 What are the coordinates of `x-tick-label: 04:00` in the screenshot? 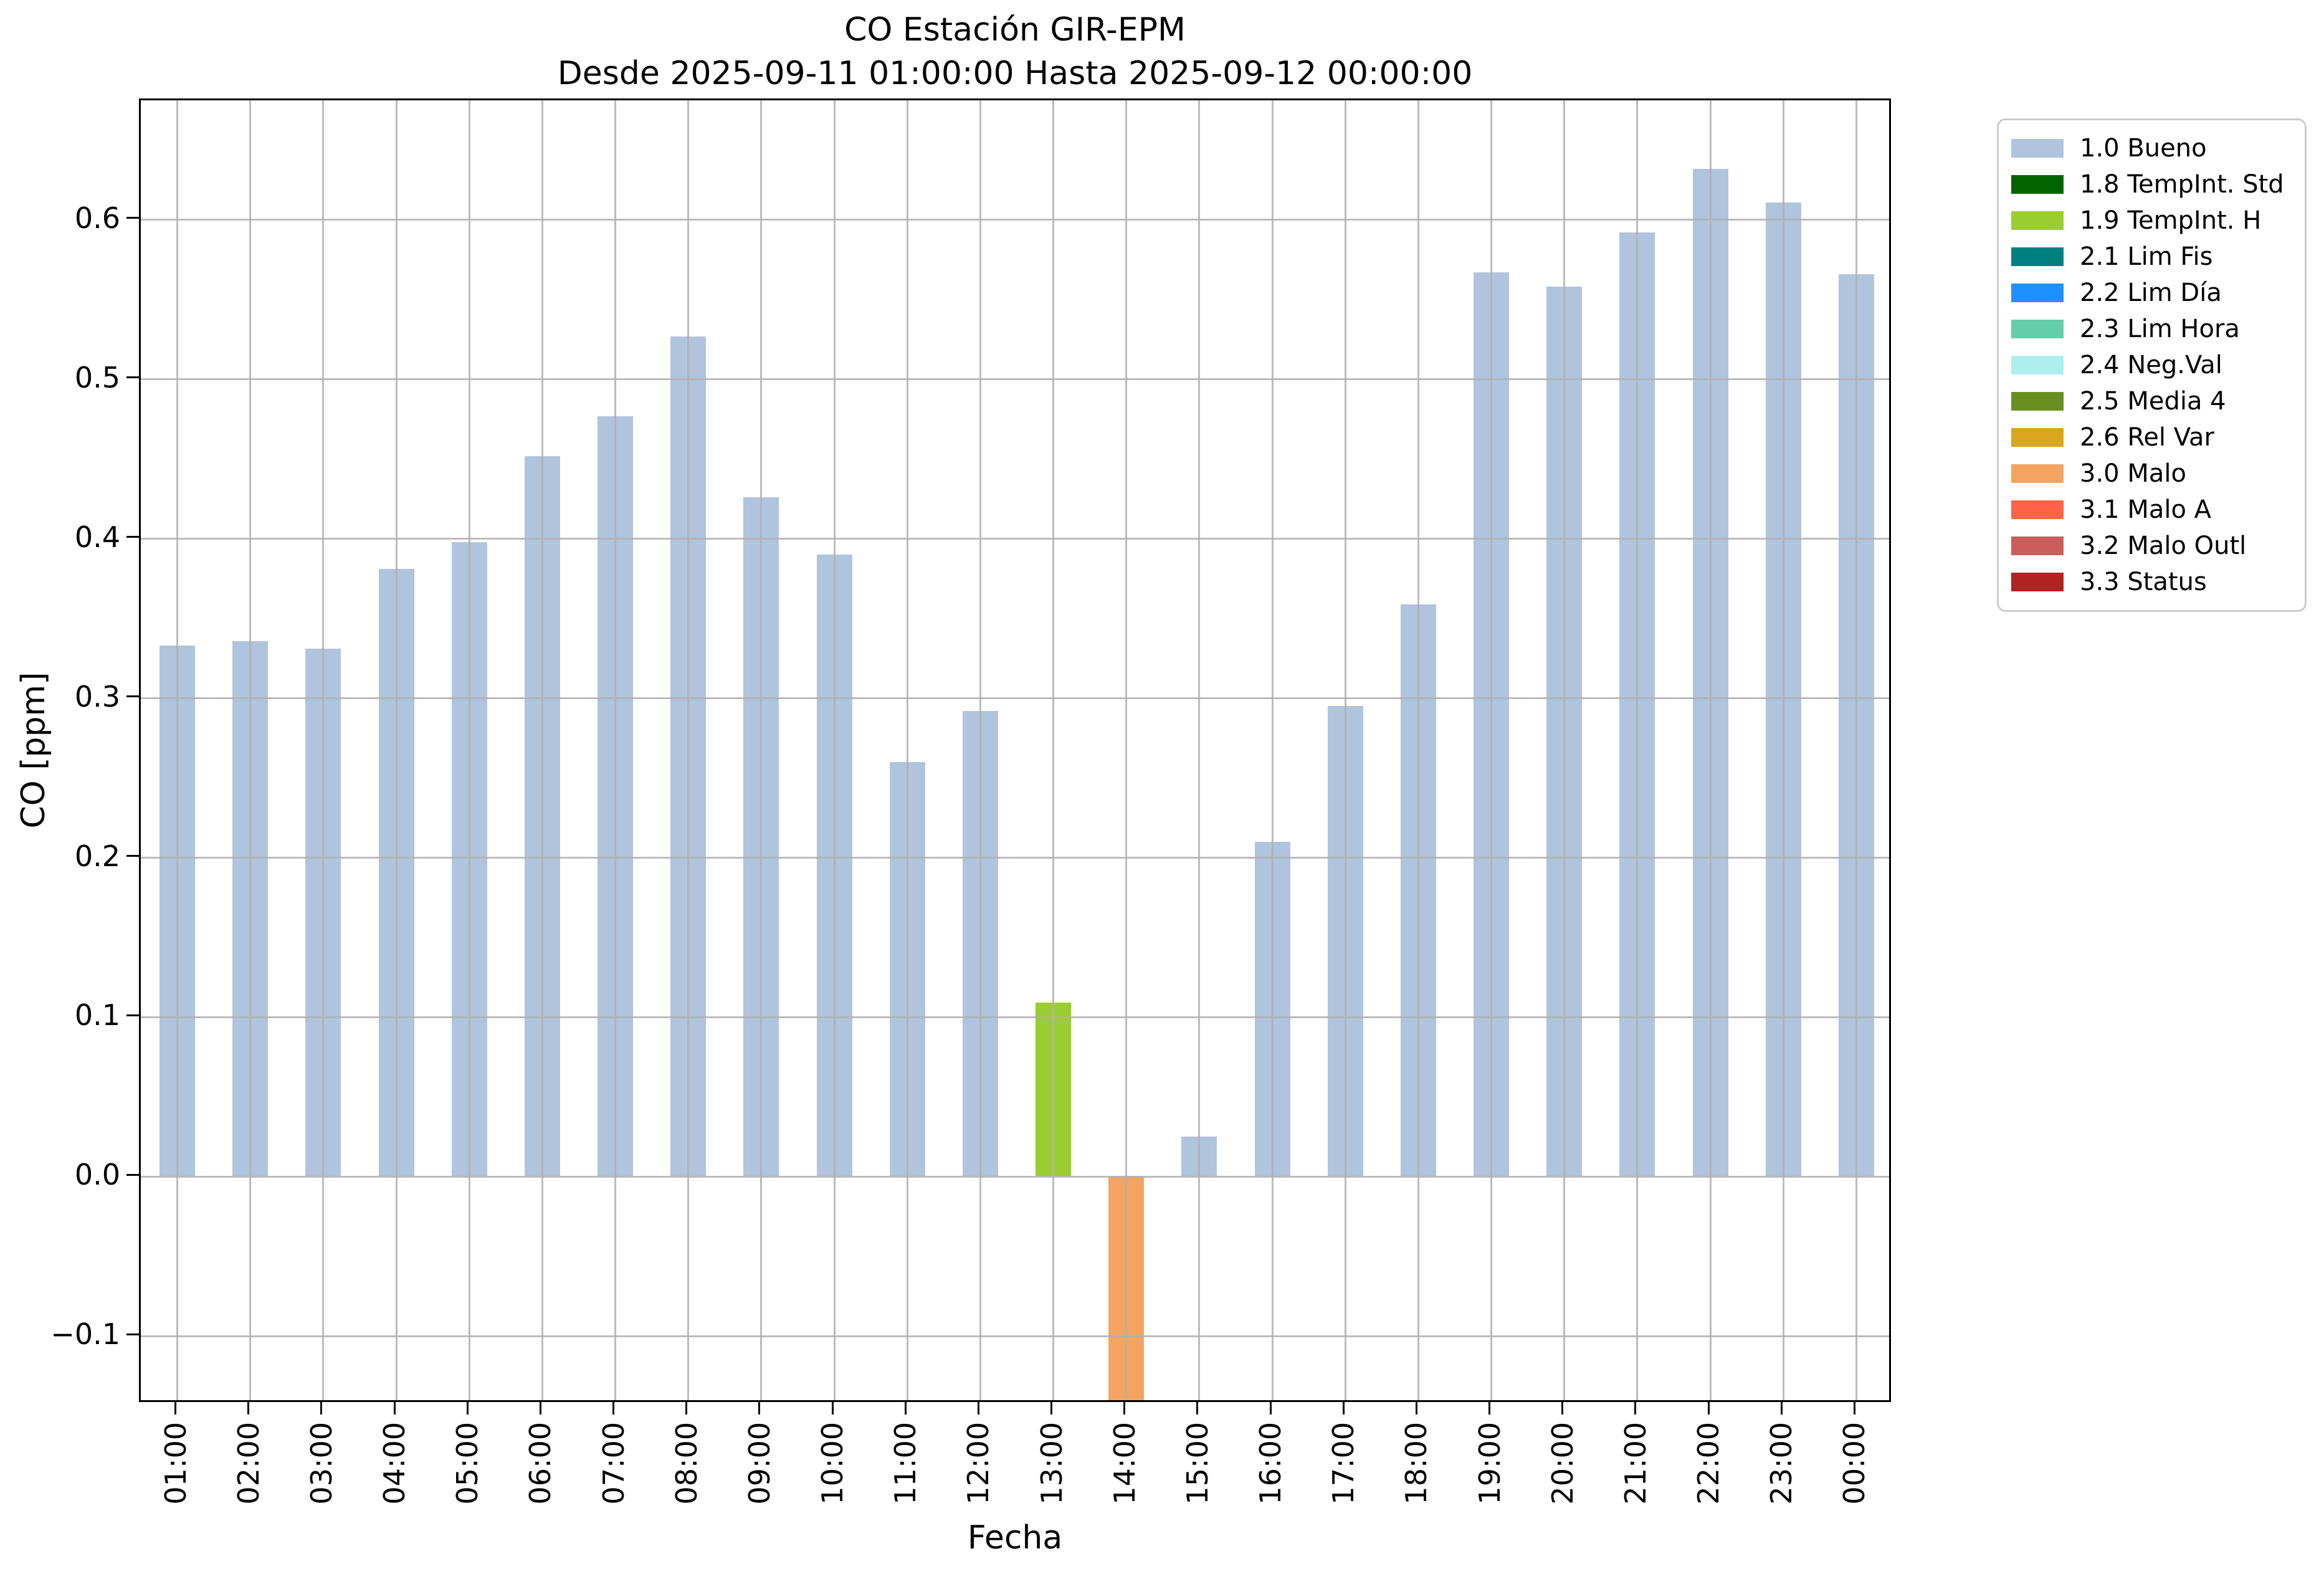 It's located at (395, 1463).